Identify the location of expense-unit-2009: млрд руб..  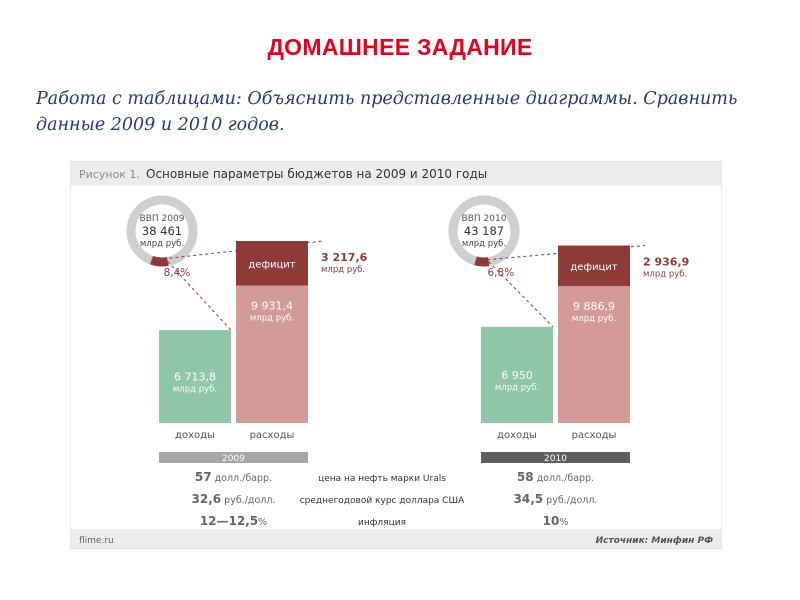
(272, 319).